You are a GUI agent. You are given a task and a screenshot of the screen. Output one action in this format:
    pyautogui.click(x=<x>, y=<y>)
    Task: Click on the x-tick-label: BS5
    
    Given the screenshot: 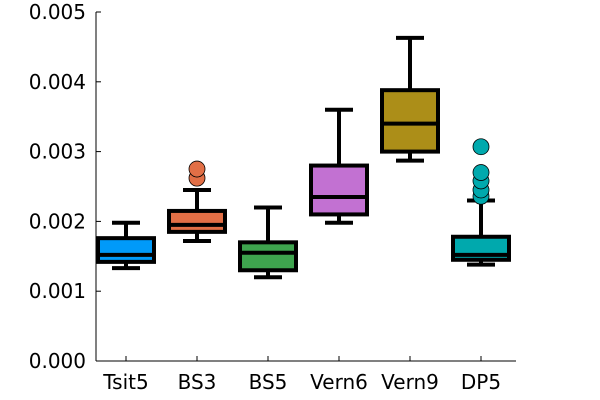 What is the action you would take?
    pyautogui.click(x=268, y=382)
    